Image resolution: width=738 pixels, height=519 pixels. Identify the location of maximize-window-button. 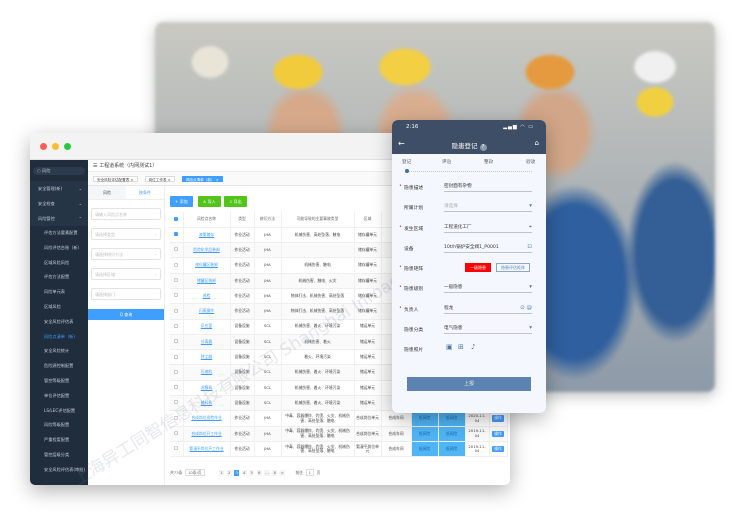
(67, 146).